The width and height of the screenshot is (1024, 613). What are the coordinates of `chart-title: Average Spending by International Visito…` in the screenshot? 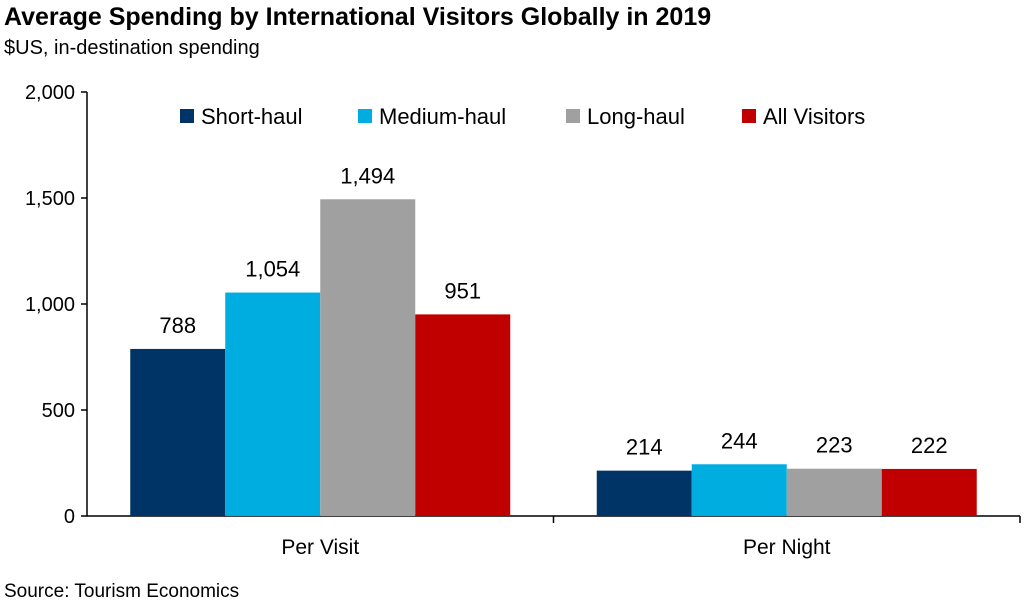 It's located at (358, 17).